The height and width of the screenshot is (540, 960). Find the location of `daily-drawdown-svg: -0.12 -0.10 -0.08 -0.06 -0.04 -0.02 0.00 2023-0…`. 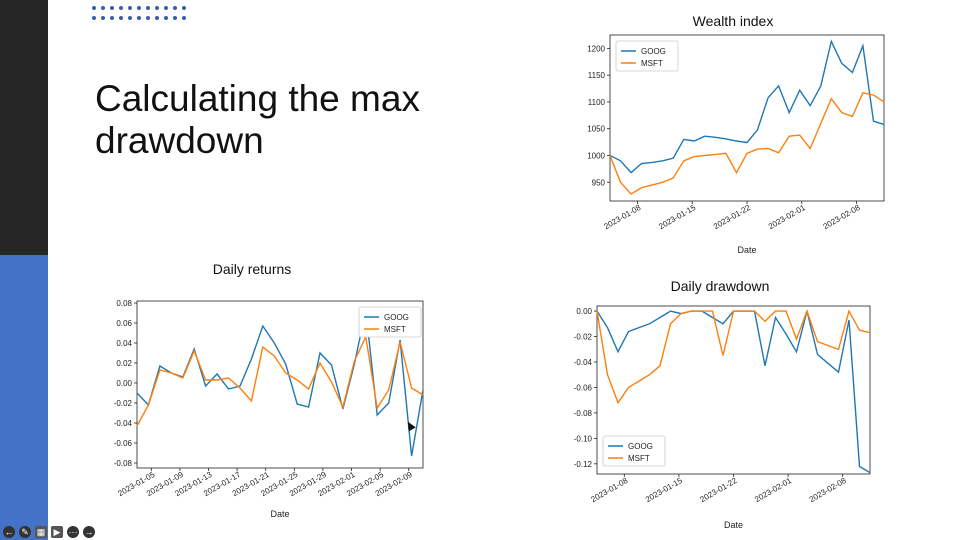

daily-drawdown-svg: -0.12 -0.10 -0.08 -0.06 -0.04 -0.02 0.00 2023-0… is located at coordinates (722, 417).